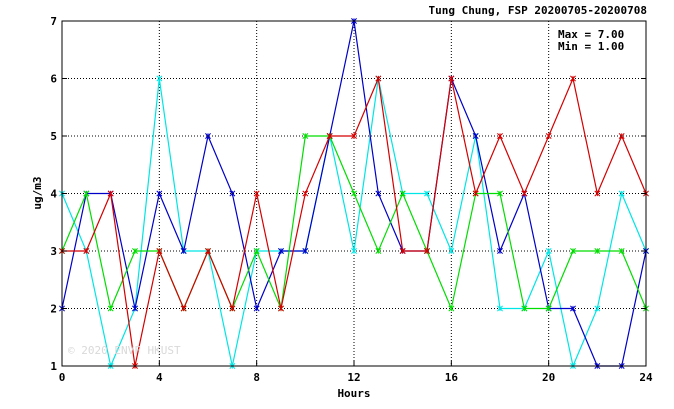  What do you see at coordinates (591, 46) in the screenshot?
I see `min-label: Min = 1.00` at bounding box center [591, 46].